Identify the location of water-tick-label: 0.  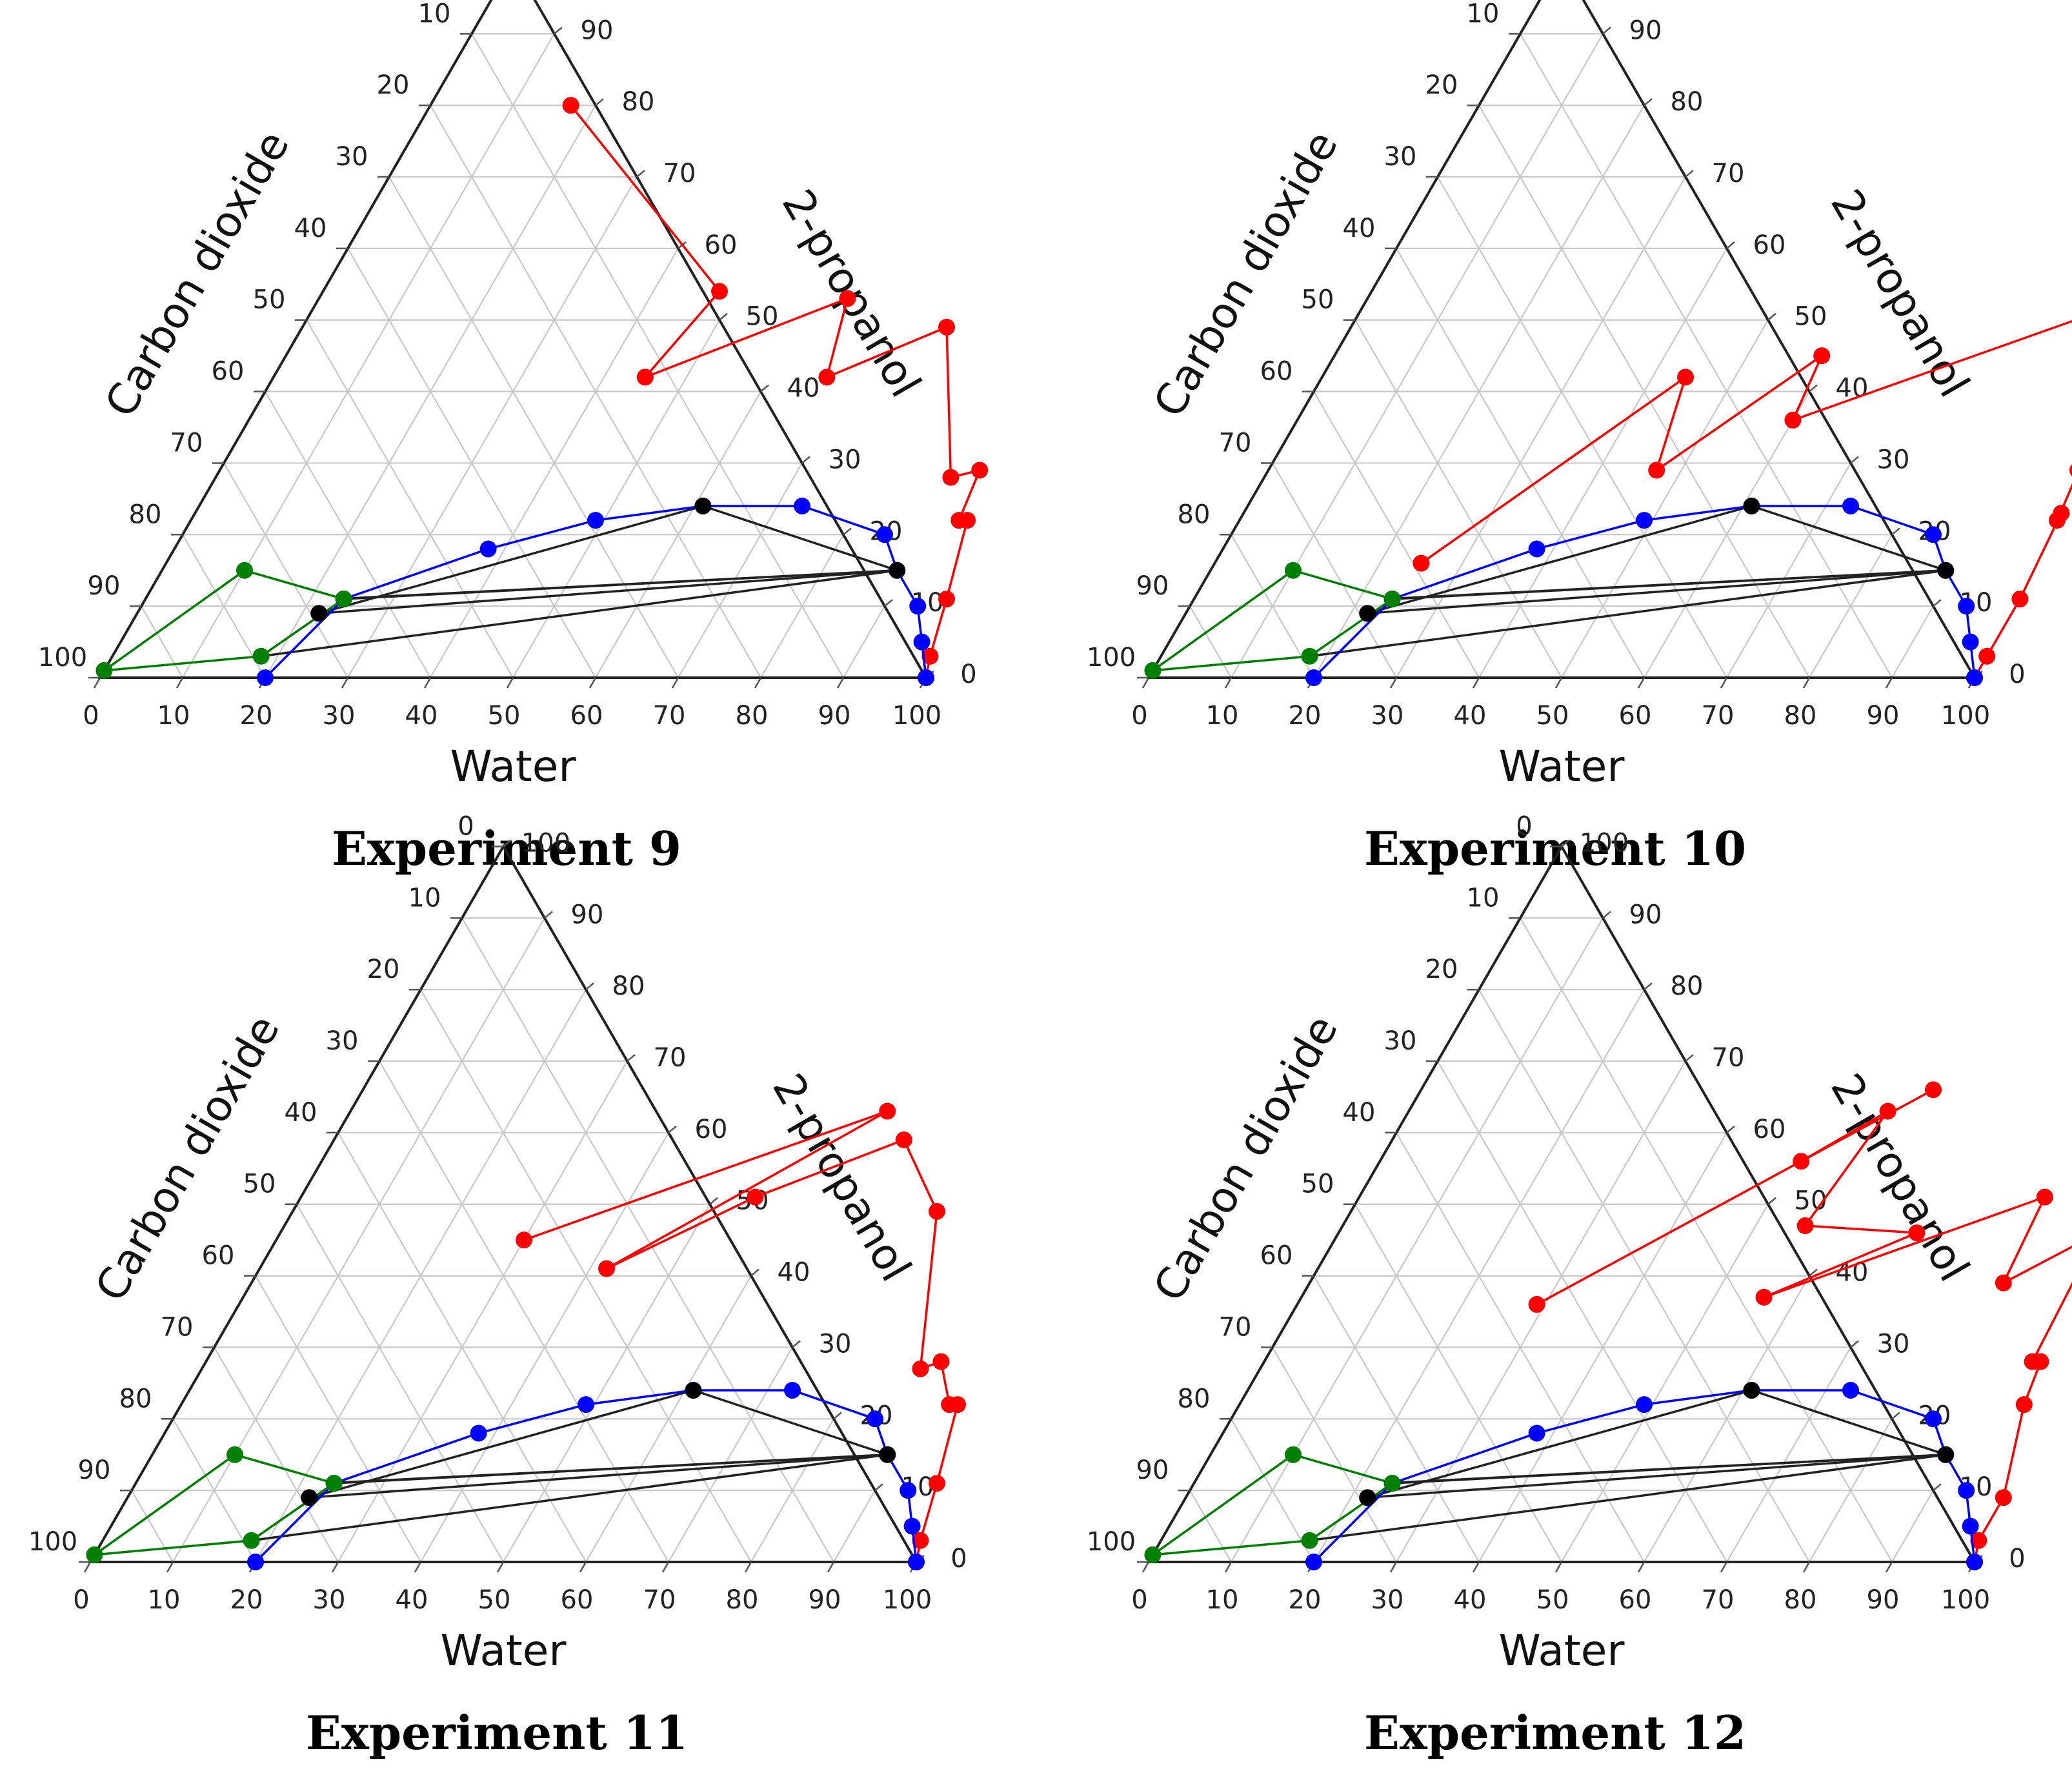
(1139, 1600).